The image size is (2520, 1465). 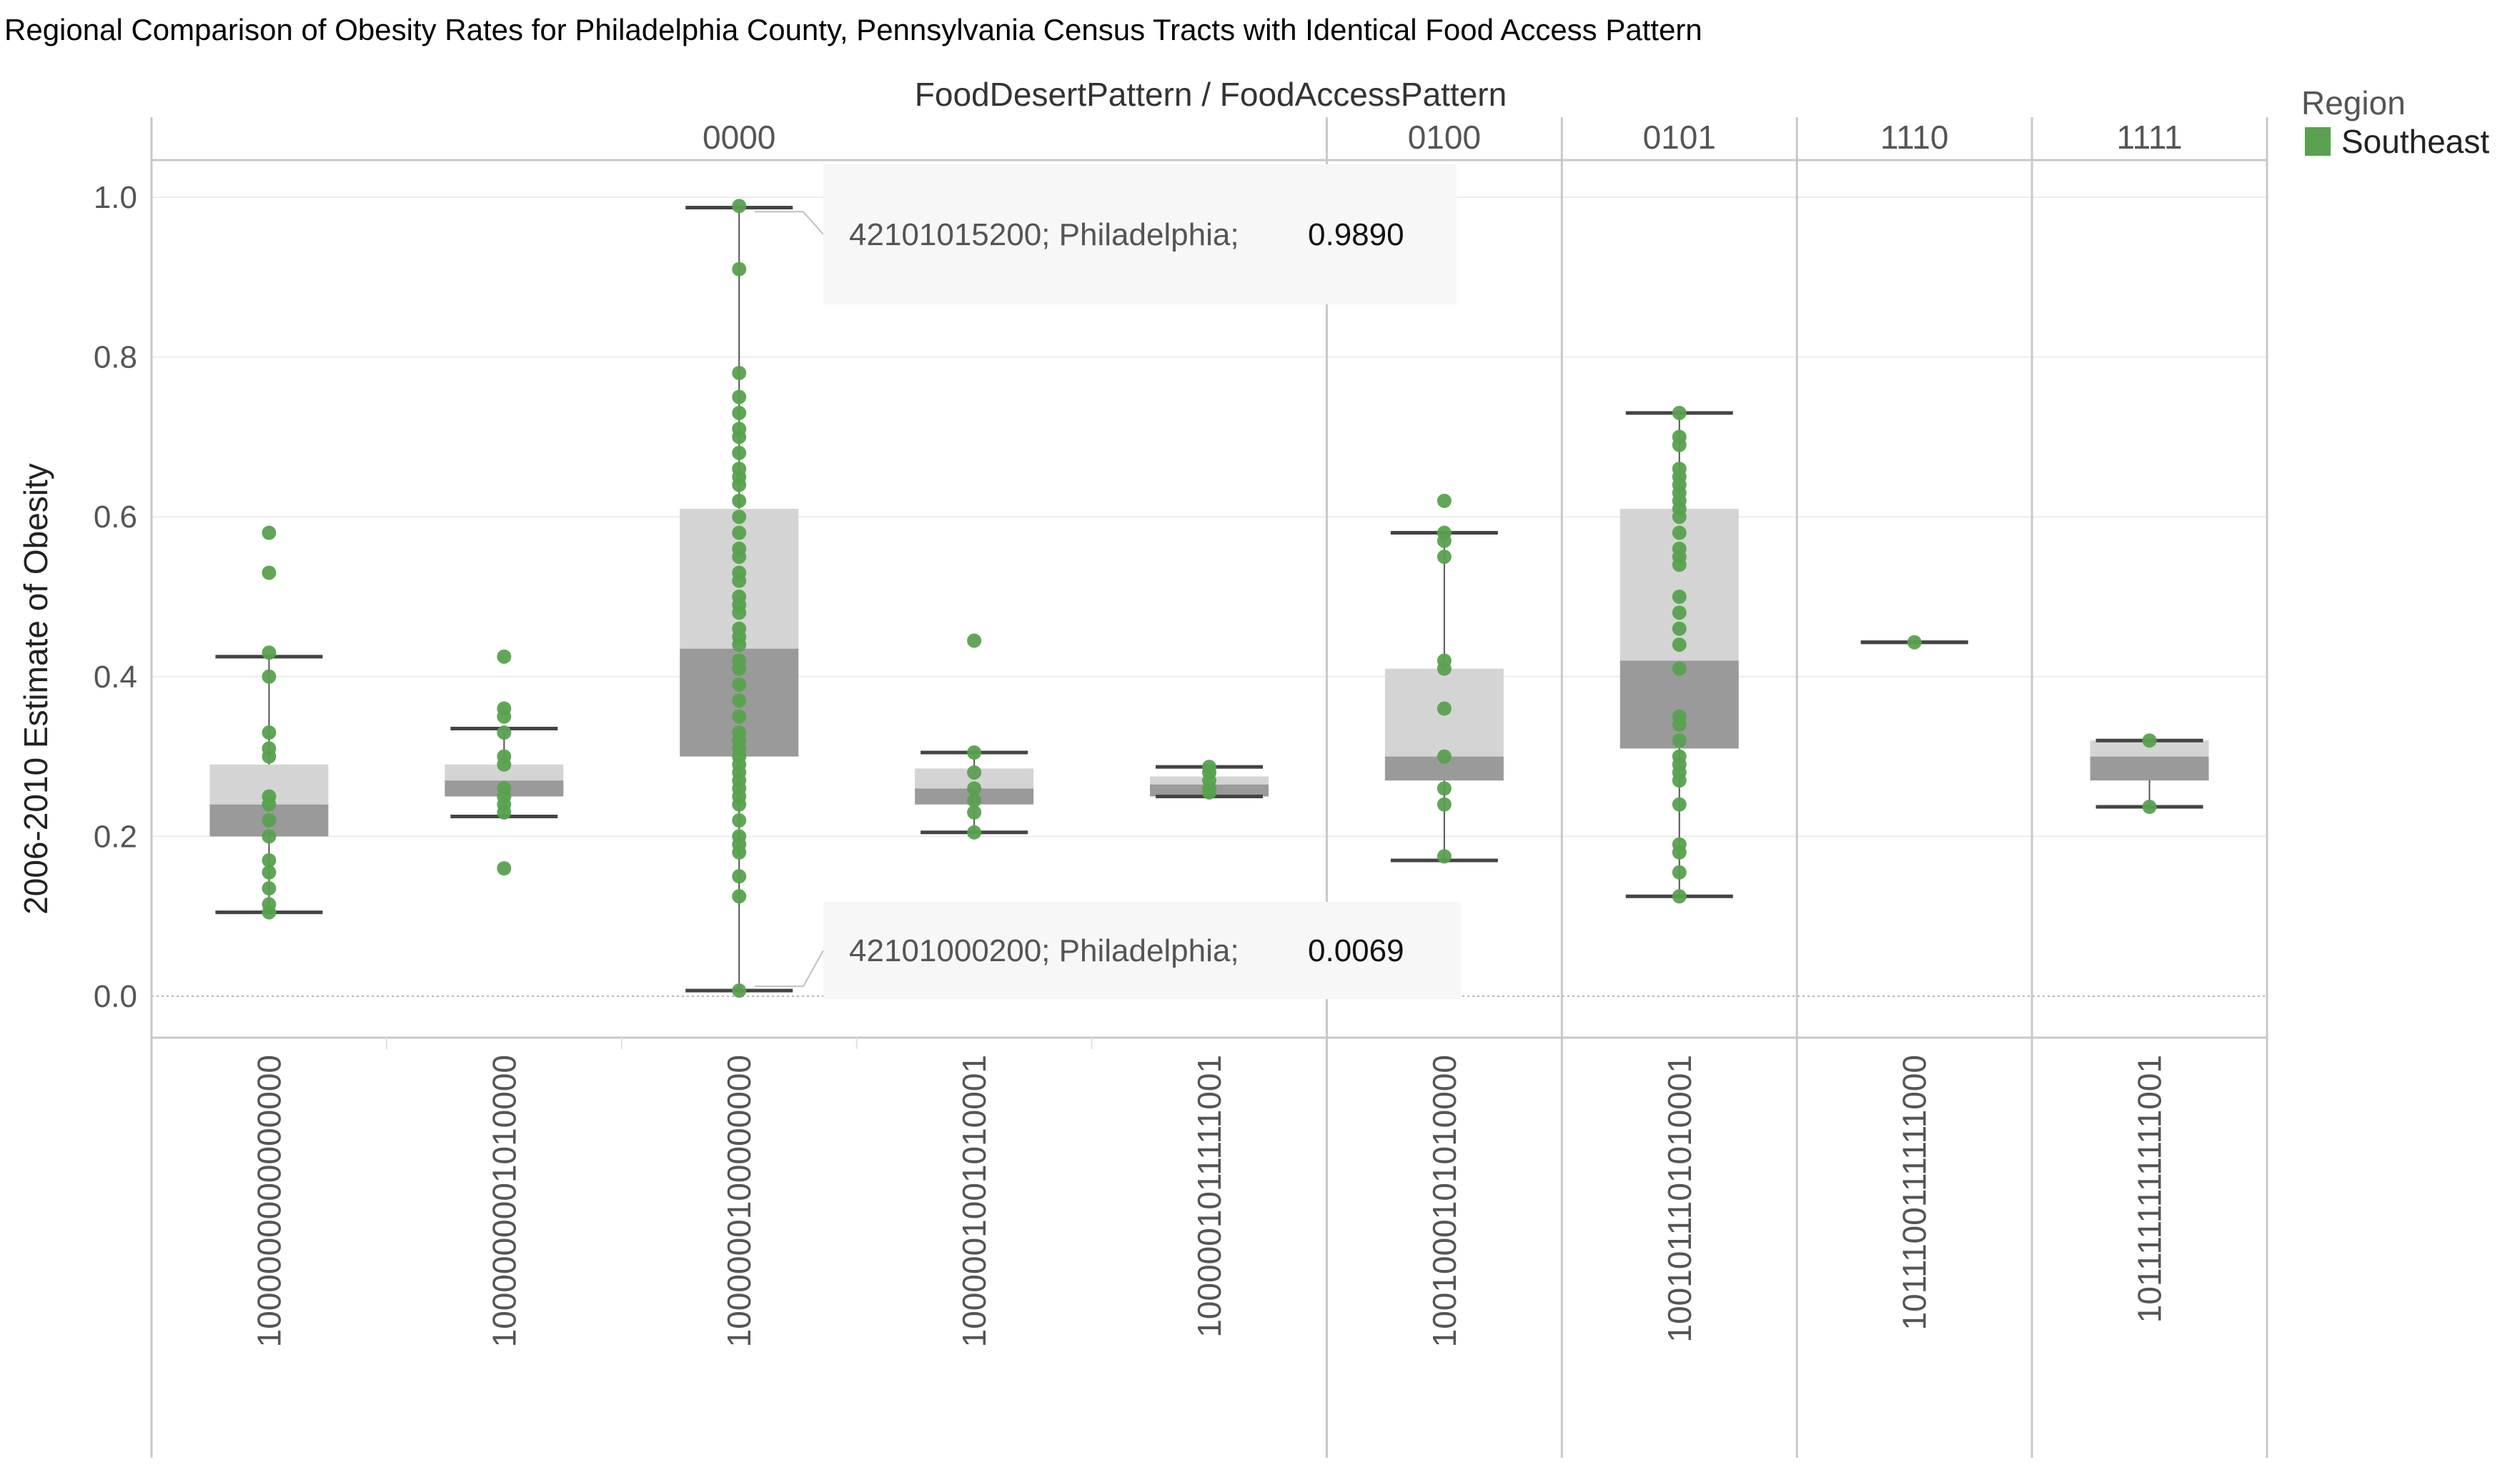 I want to click on y-tick-label: 1.0, so click(x=115, y=197).